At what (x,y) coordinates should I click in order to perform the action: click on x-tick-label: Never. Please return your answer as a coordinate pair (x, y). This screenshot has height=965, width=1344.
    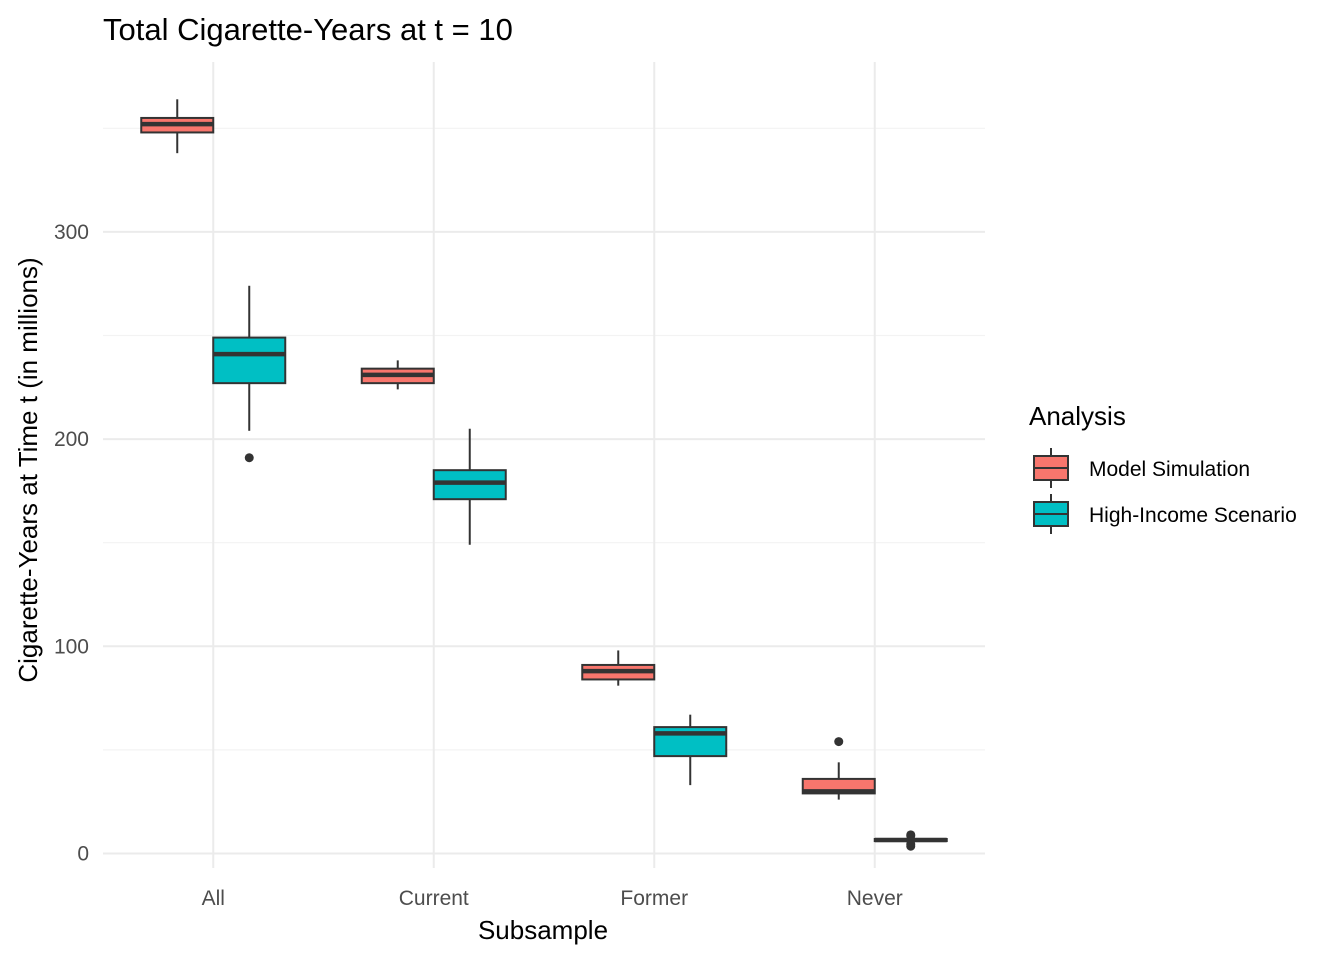
    Looking at the image, I should click on (875, 898).